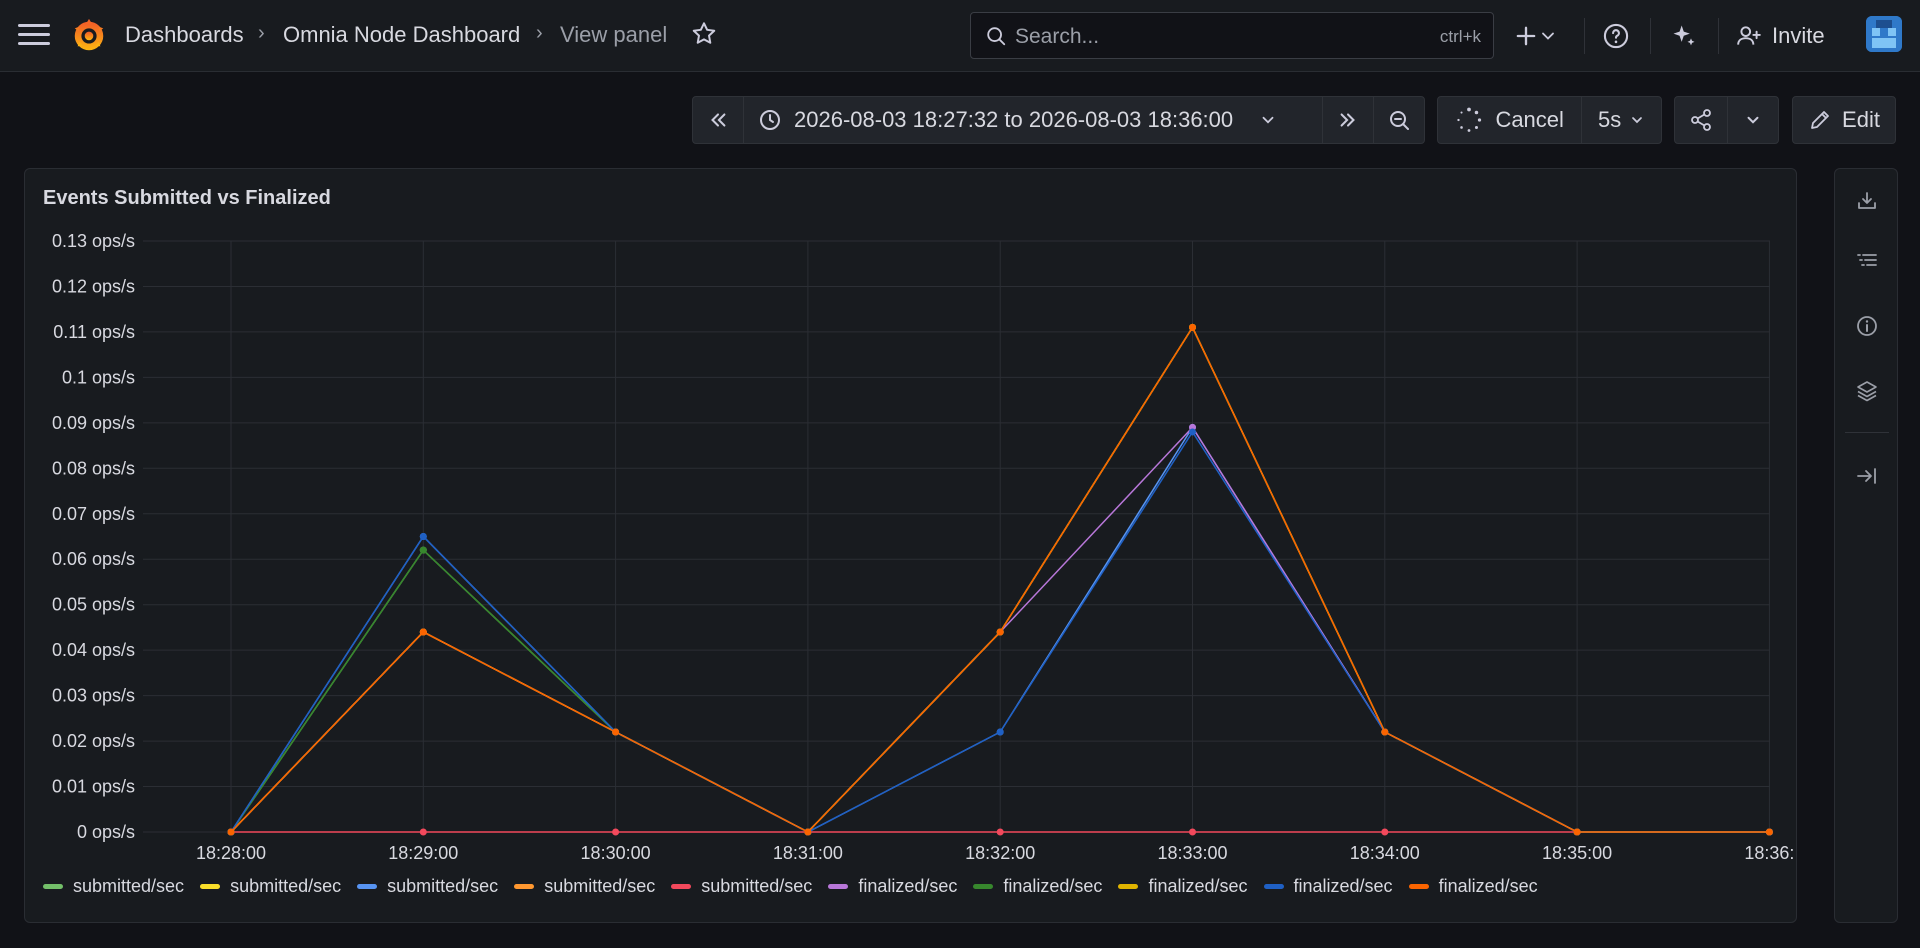 The image size is (1920, 948). I want to click on menu-icon, so click(34, 36).